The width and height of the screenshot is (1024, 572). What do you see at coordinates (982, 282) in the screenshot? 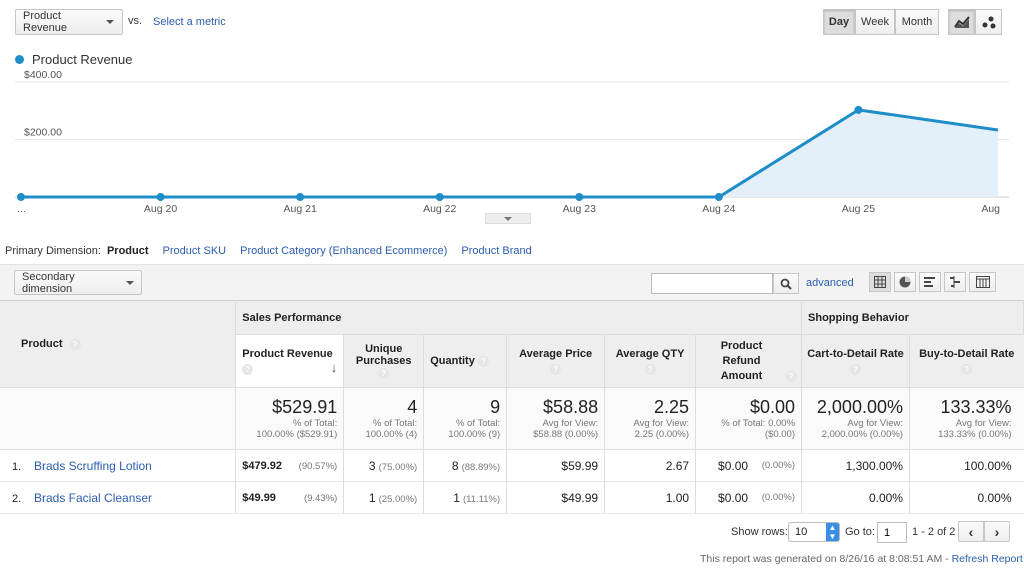
I see `pivot-view-button` at bounding box center [982, 282].